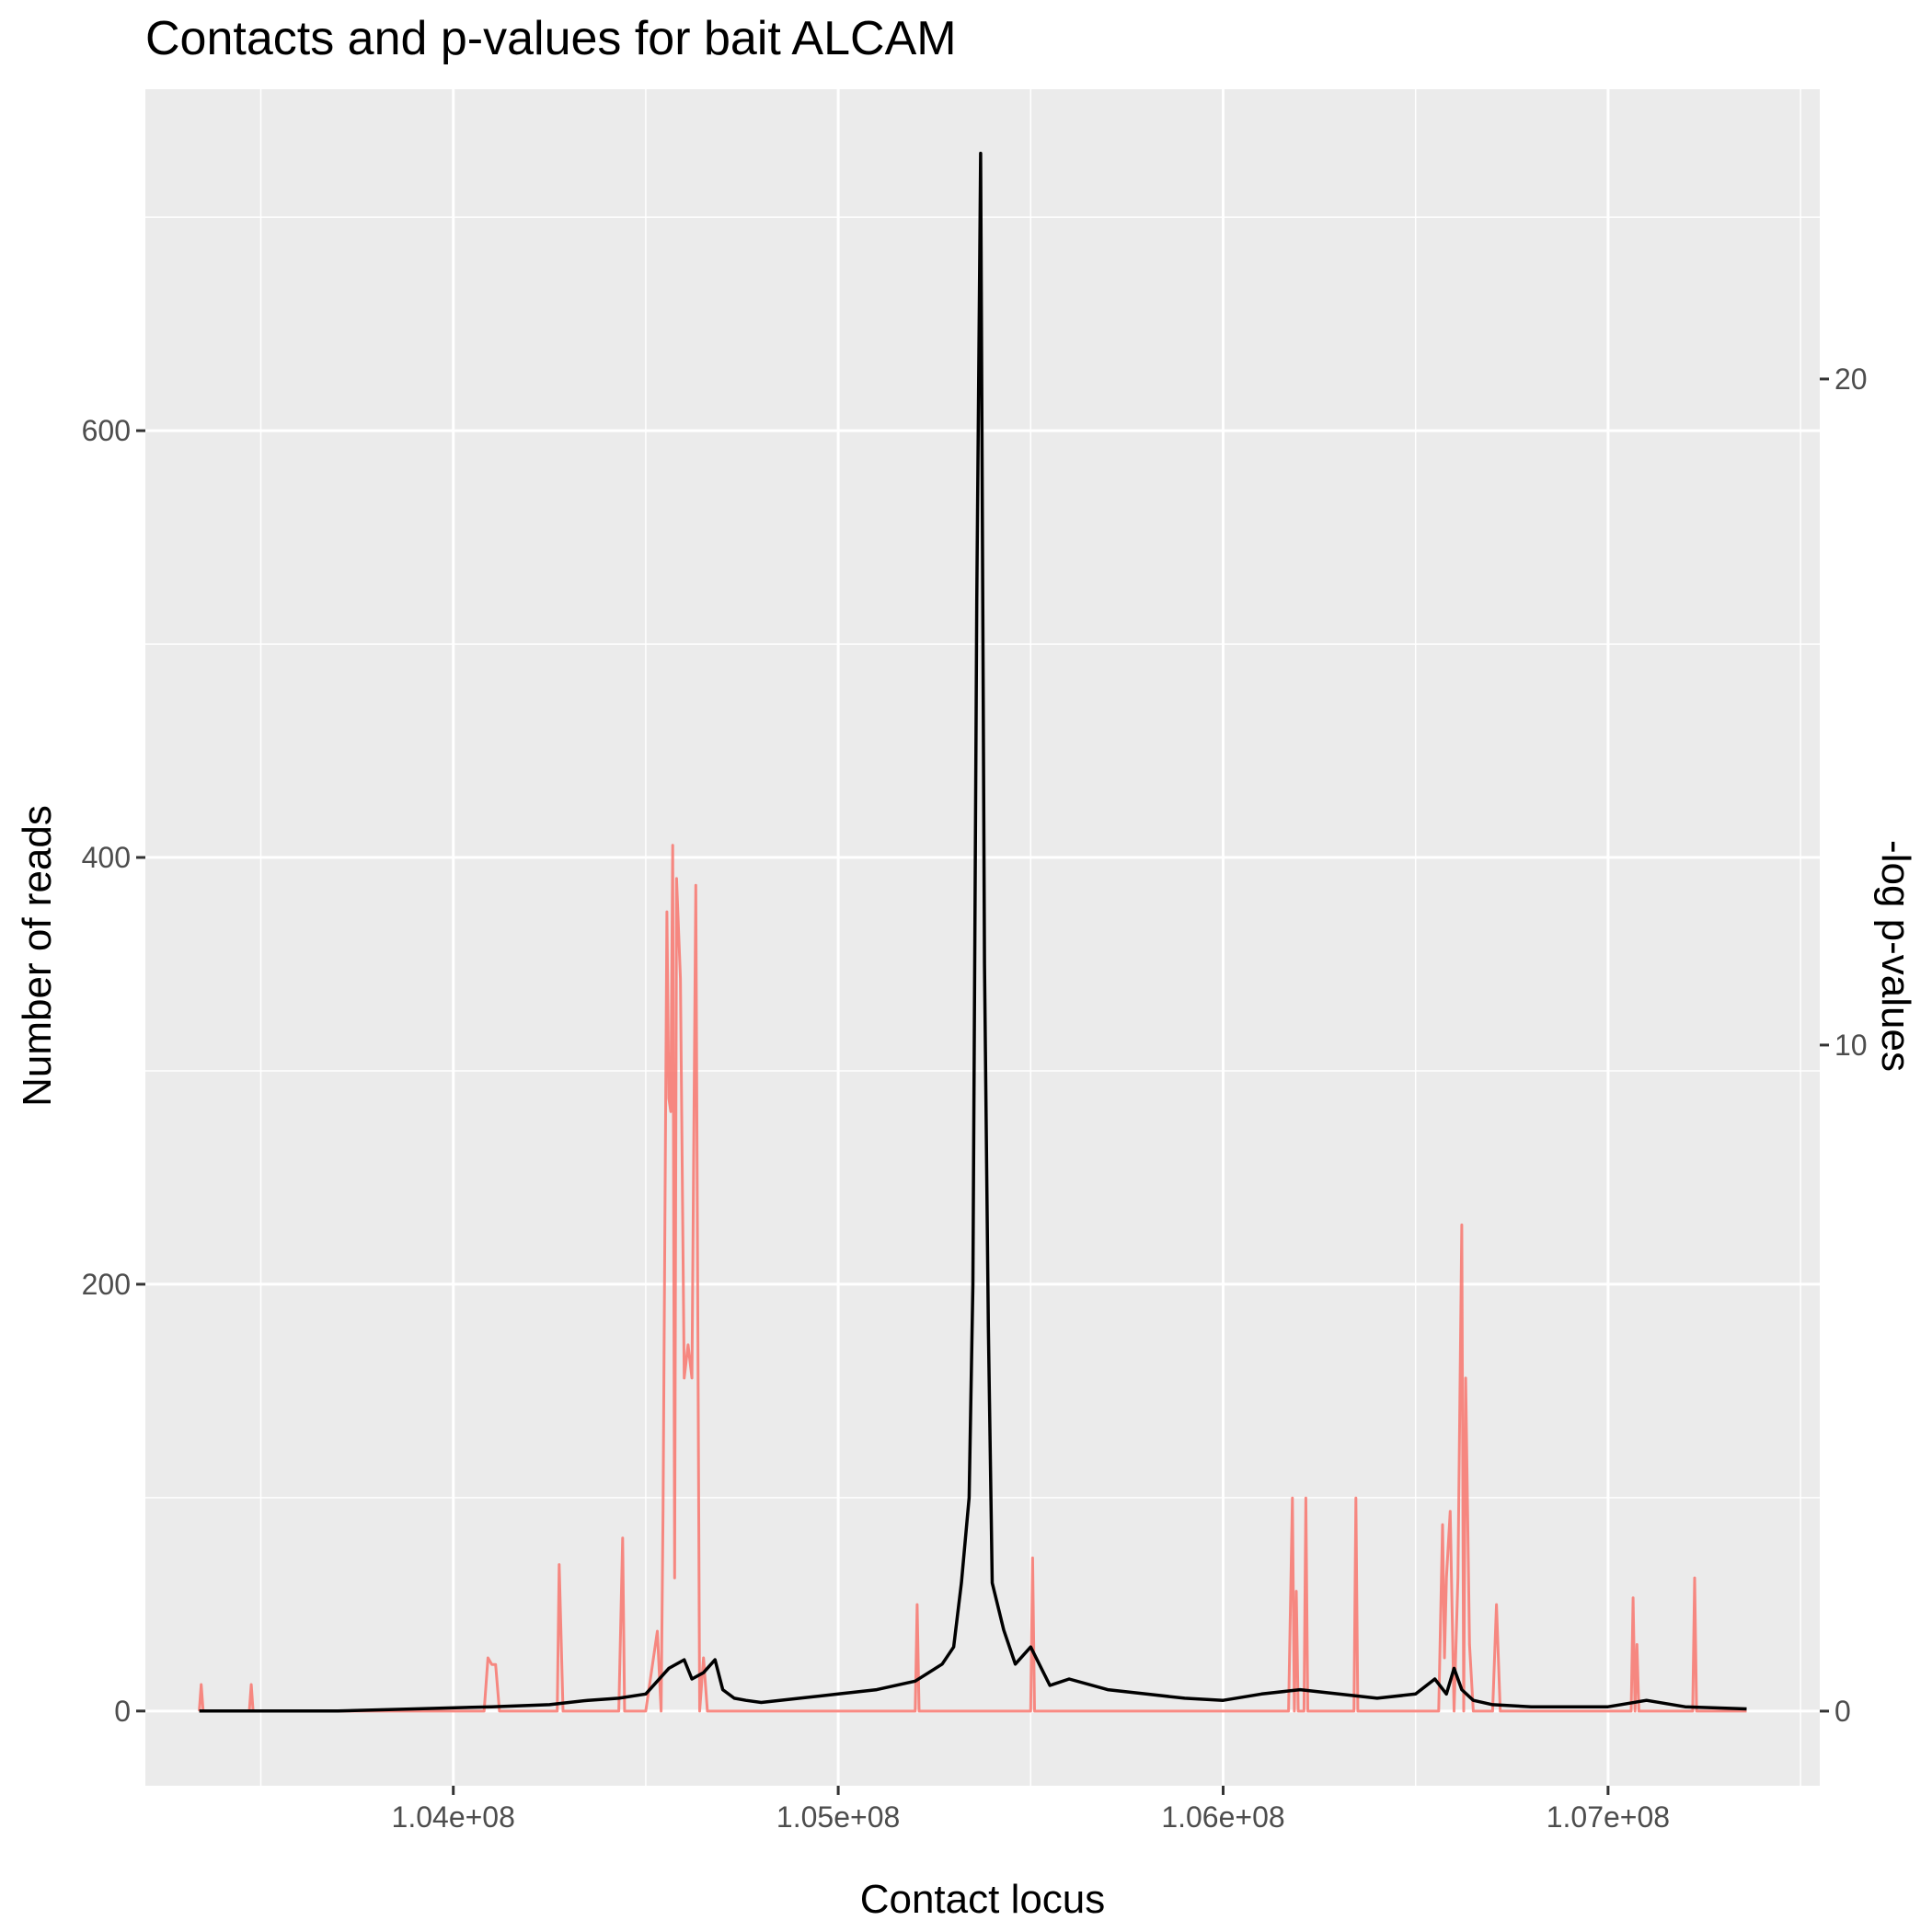  What do you see at coordinates (1222, 1817) in the screenshot?
I see `x-tick-label: 1.06e+08` at bounding box center [1222, 1817].